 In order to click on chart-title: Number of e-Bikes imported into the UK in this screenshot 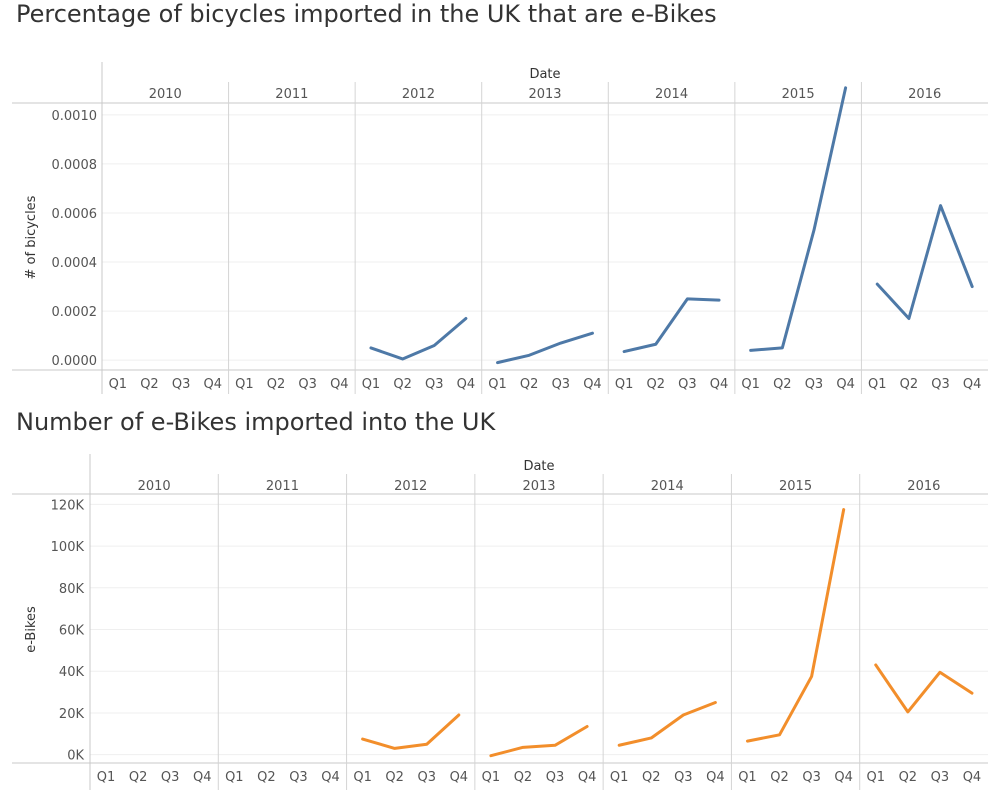, I will do `click(256, 422)`.